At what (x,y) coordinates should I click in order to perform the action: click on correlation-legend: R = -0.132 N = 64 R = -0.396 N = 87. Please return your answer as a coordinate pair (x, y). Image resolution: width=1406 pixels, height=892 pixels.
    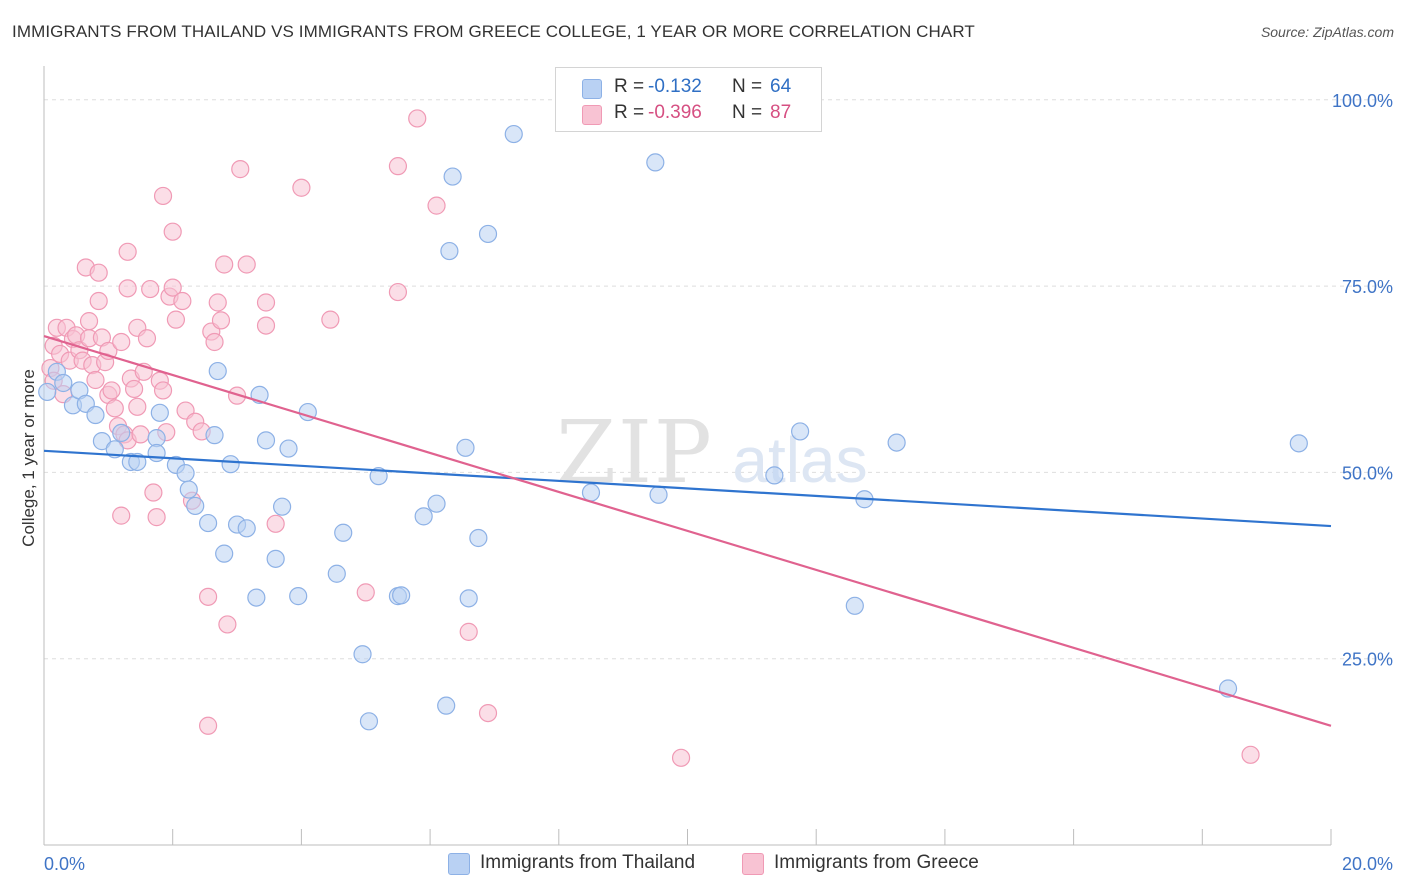
    Looking at the image, I should click on (688, 99).